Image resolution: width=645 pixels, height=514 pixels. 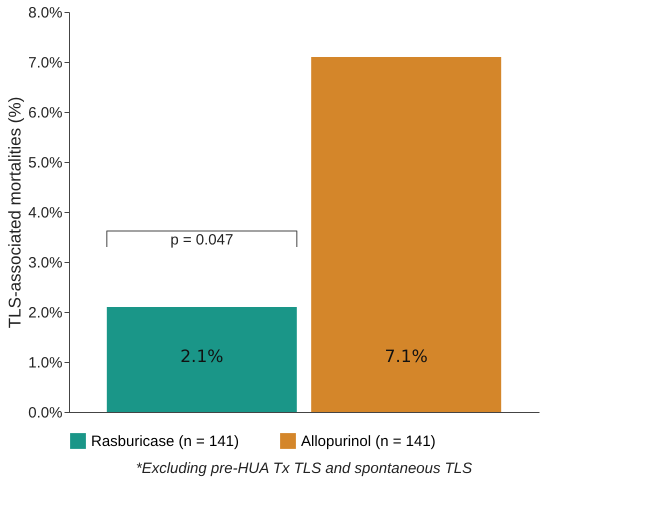 What do you see at coordinates (45, 313) in the screenshot?
I see `y-tick-label: 2.0%` at bounding box center [45, 313].